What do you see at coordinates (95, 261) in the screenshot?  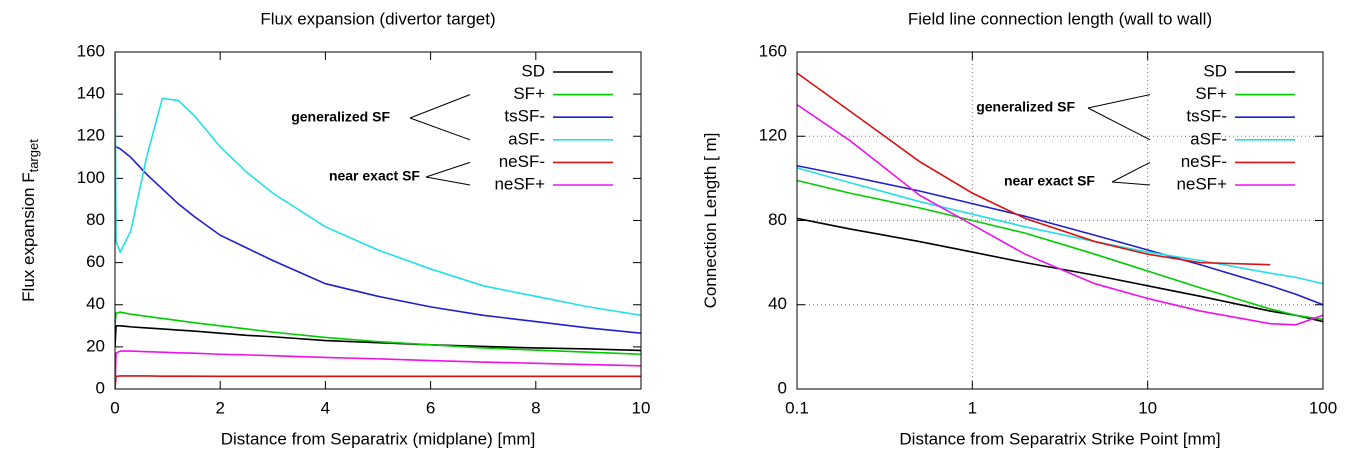 I see `y-tick-label: 60` at bounding box center [95, 261].